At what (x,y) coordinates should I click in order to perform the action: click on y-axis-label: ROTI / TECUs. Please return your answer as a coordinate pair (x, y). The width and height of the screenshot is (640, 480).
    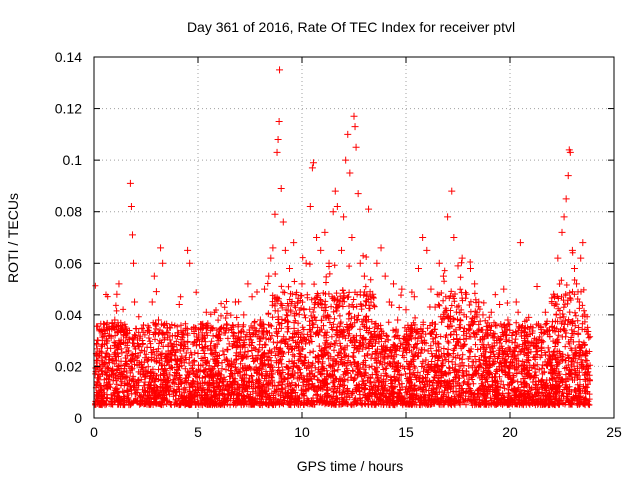
    Looking at the image, I should click on (13, 238).